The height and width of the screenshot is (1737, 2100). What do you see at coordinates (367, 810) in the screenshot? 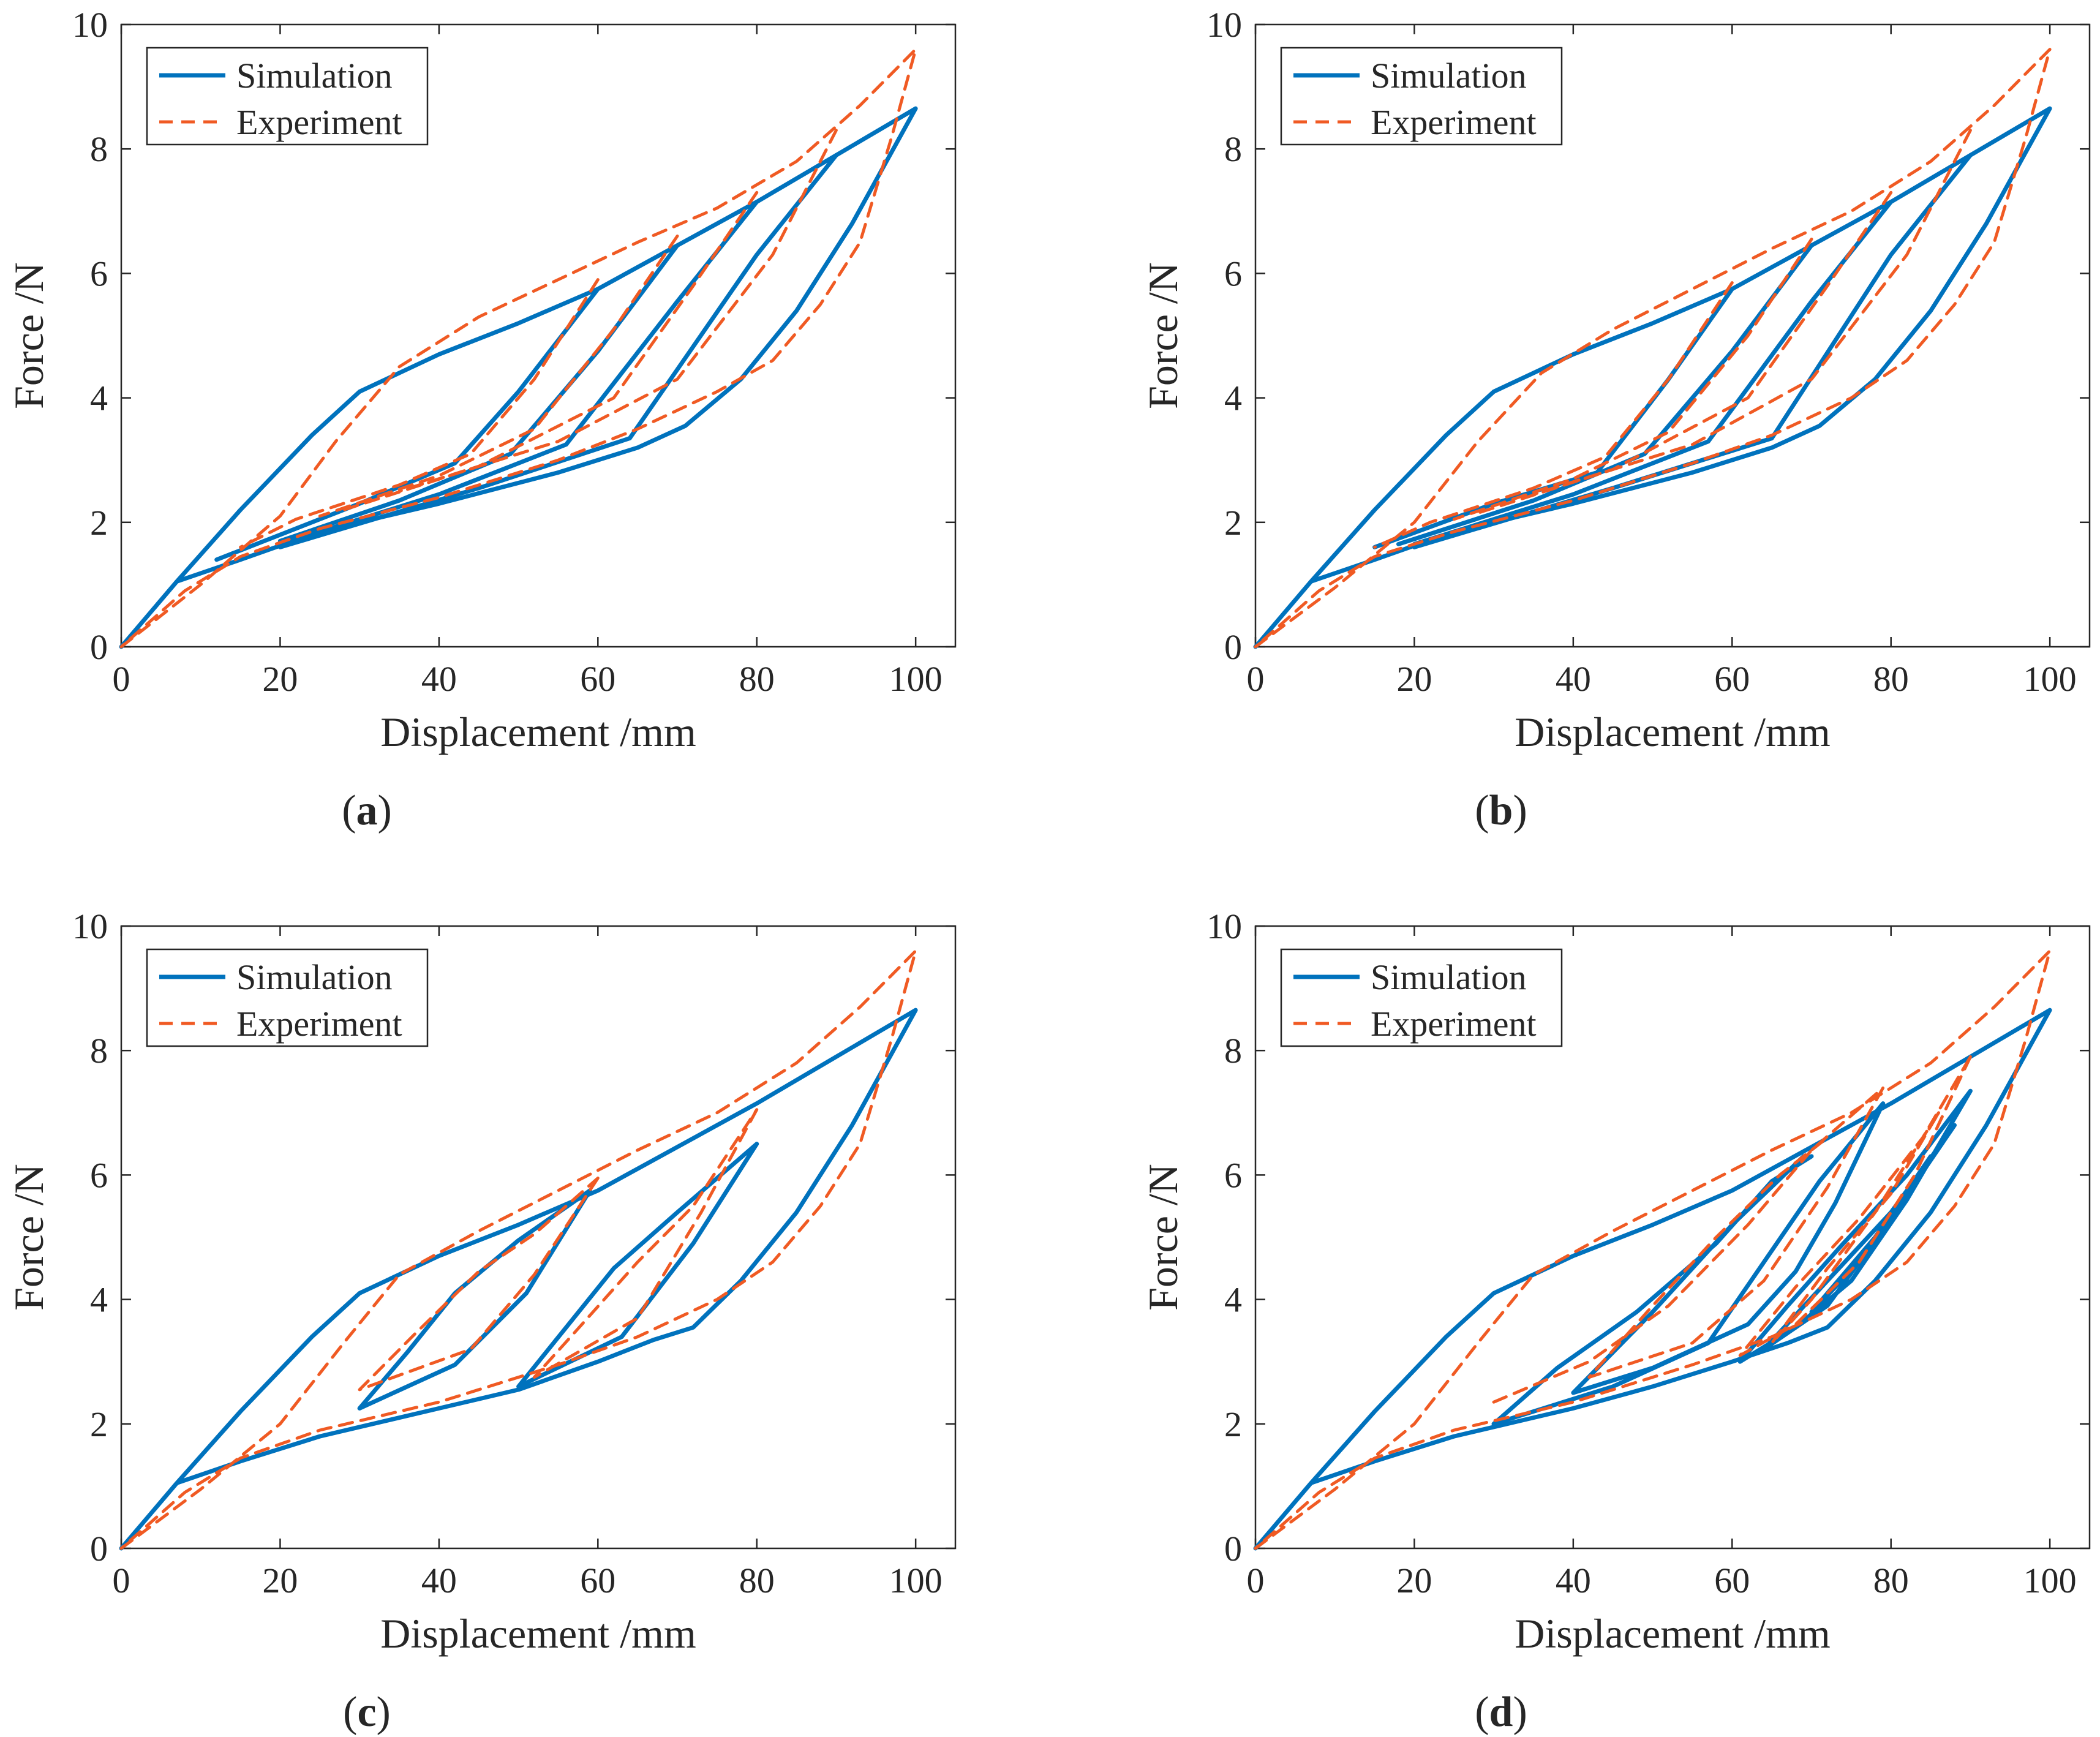
I see `panel-caption: (a)` at bounding box center [367, 810].